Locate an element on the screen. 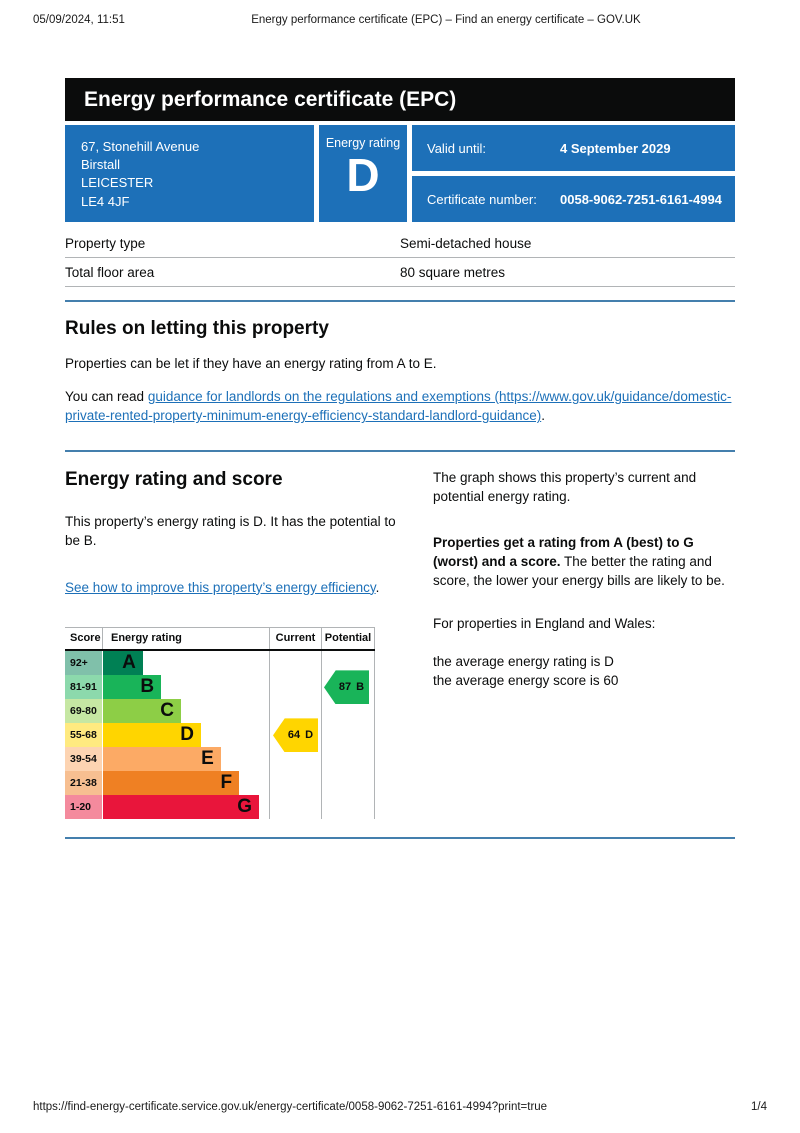 The height and width of the screenshot is (1133, 800). chart-header-rating: Energy rating is located at coordinates (186, 639).